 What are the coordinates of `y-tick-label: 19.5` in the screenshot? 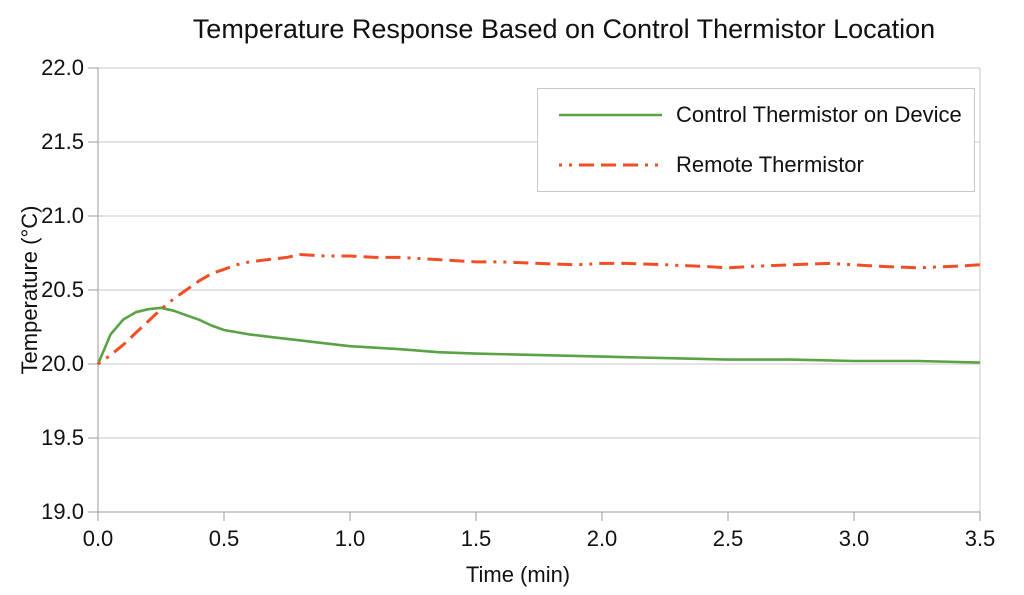 It's located at (62, 437).